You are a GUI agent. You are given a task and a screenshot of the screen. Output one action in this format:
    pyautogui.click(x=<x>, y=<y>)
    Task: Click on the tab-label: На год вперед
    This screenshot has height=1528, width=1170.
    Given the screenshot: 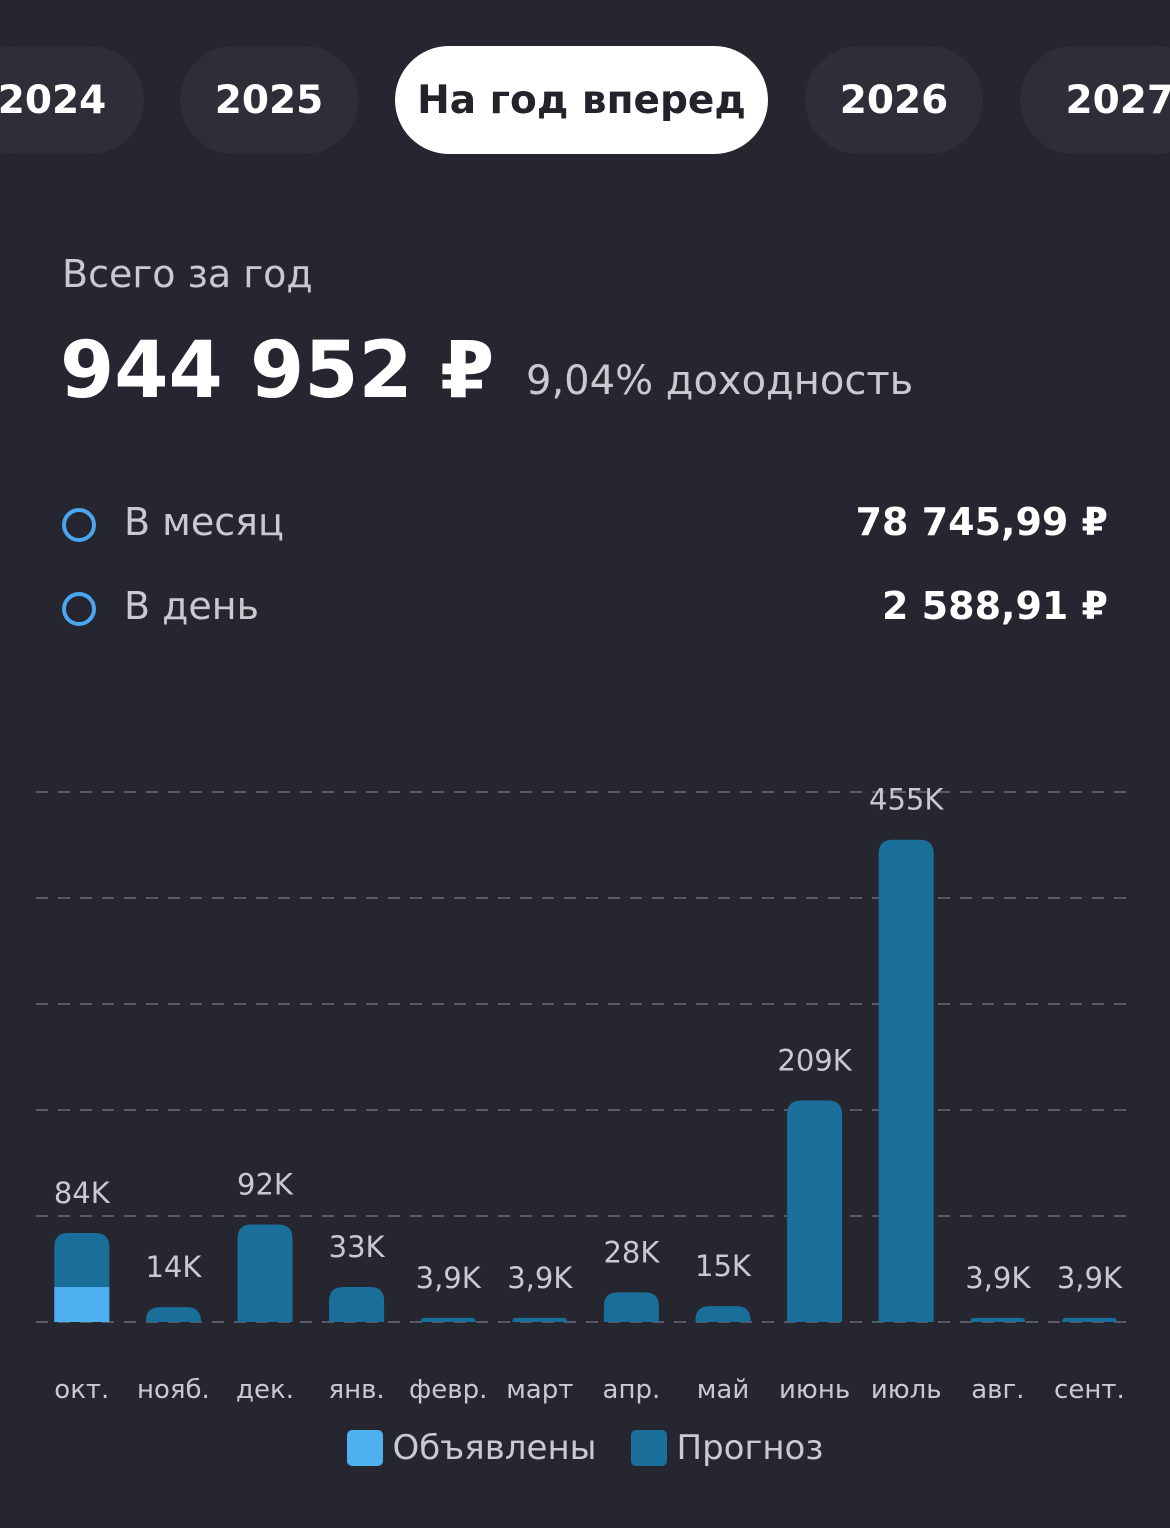 What is the action you would take?
    pyautogui.click(x=581, y=100)
    